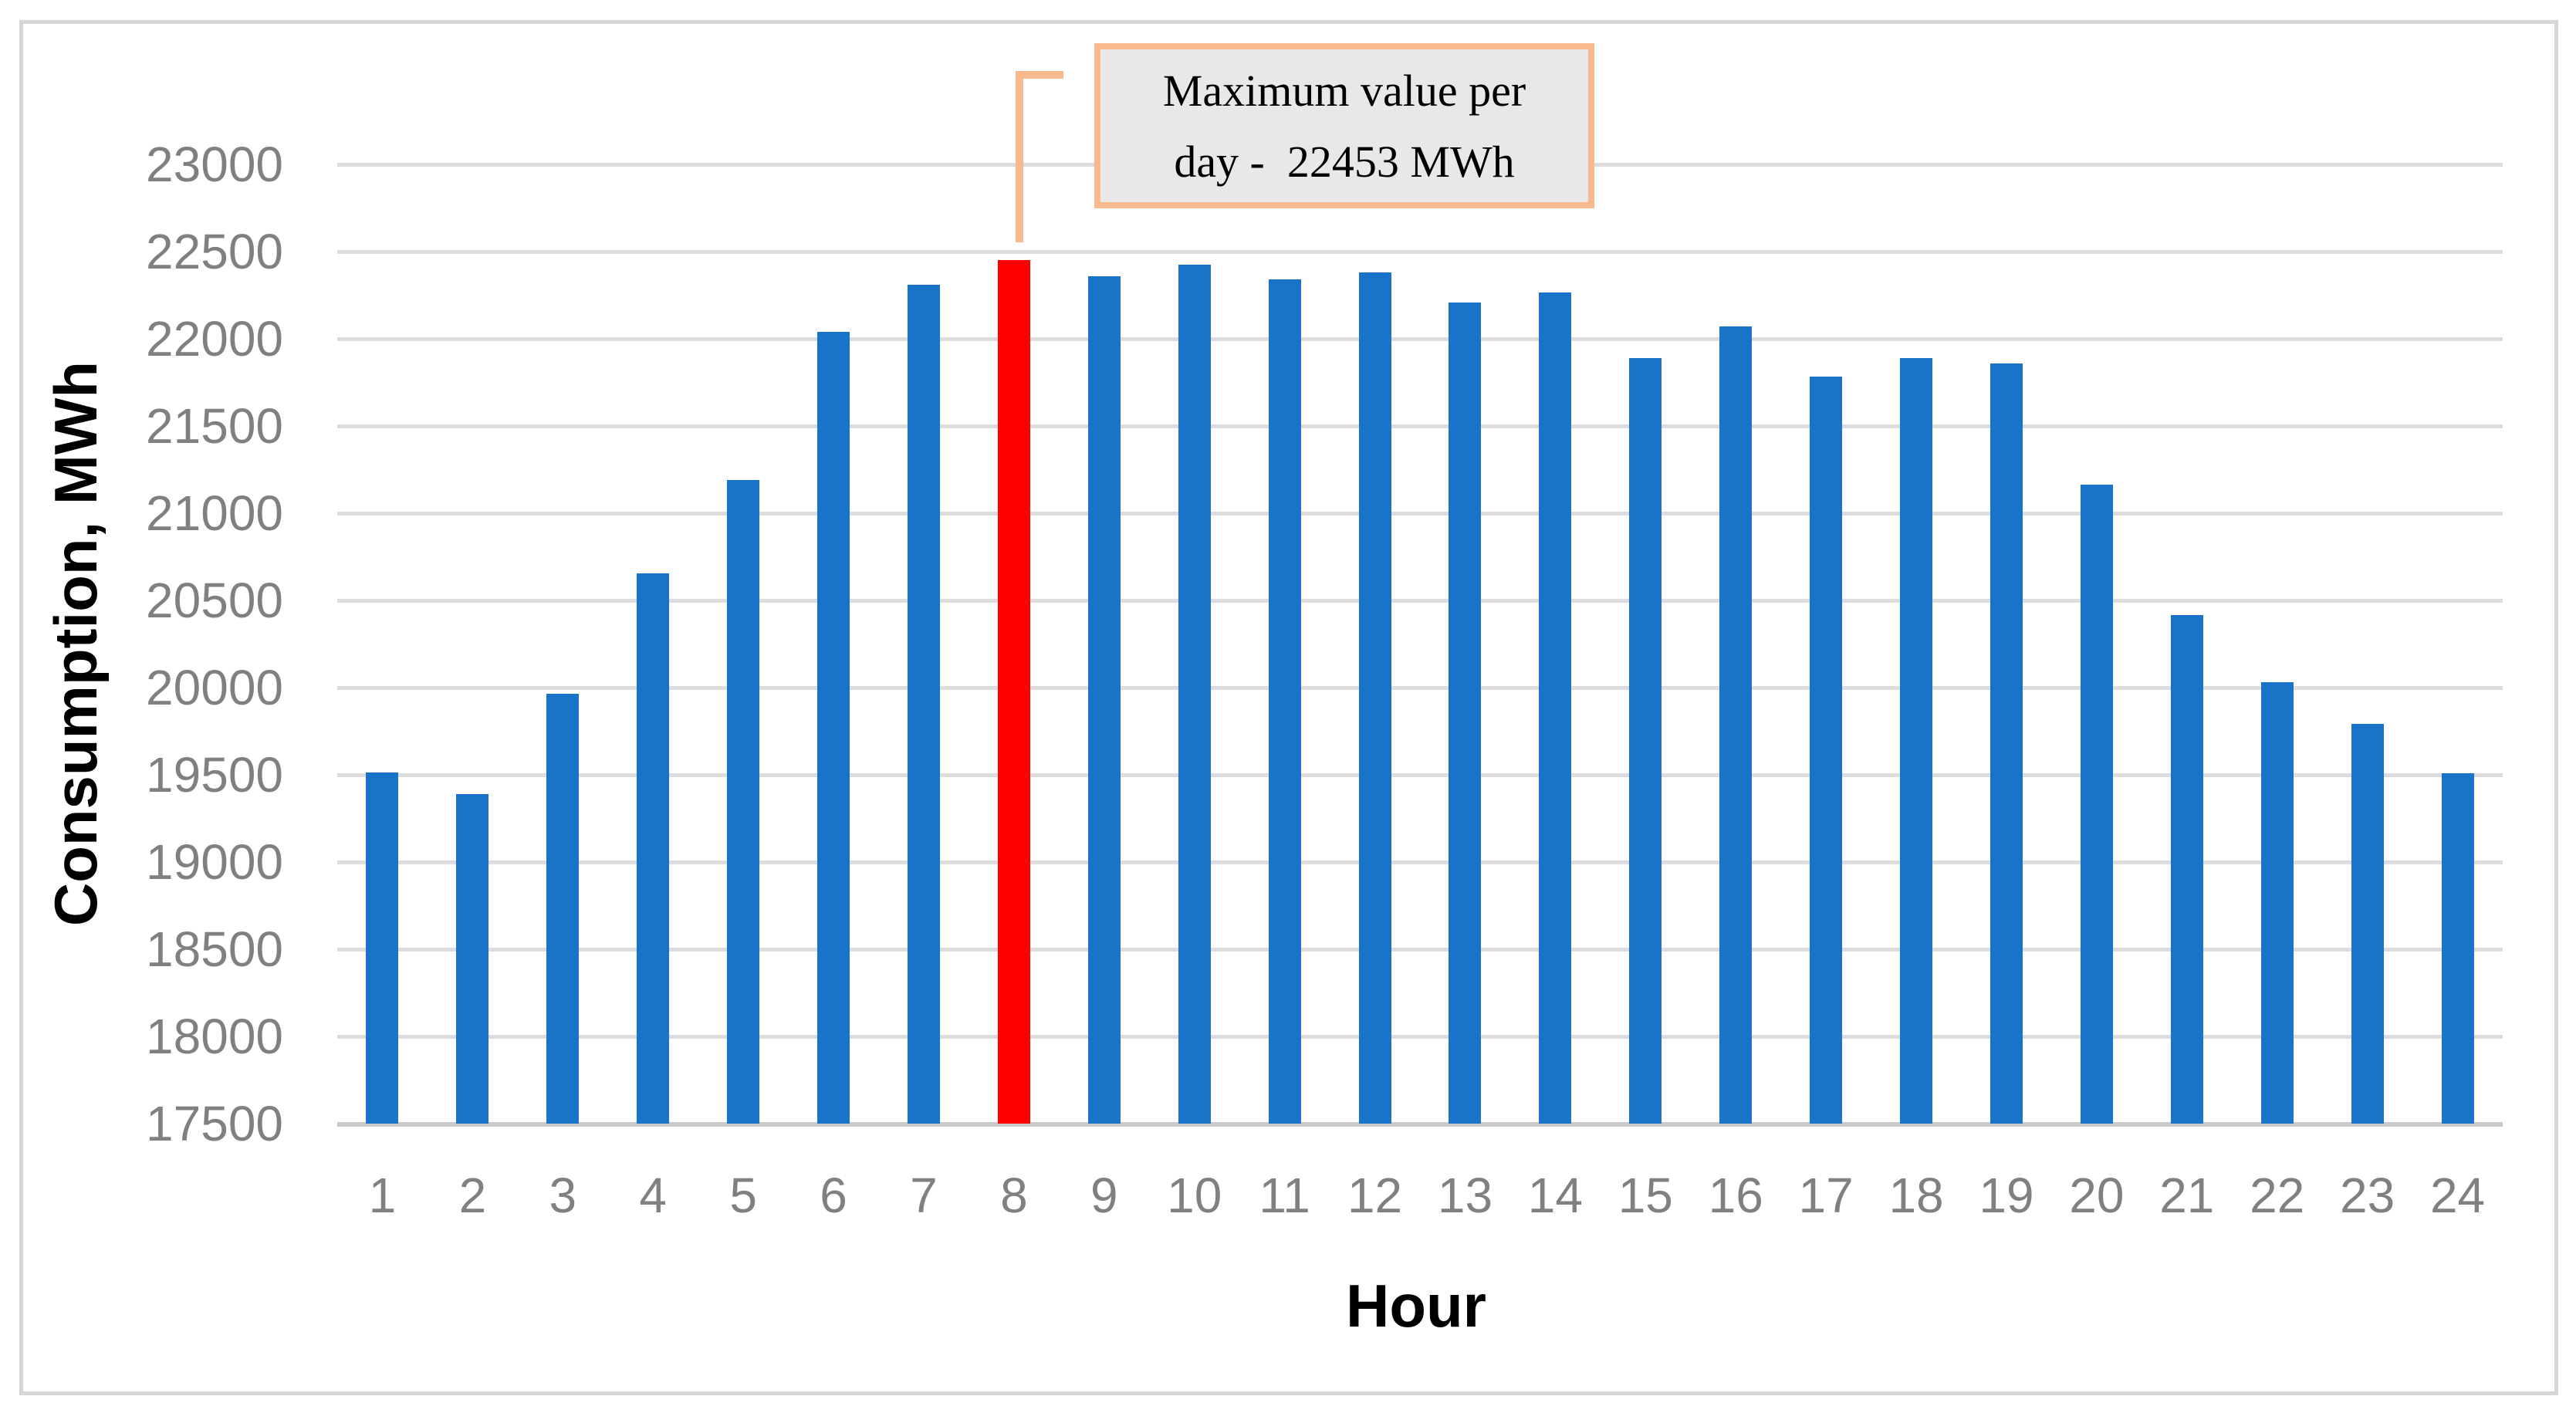  What do you see at coordinates (1019, 157) in the screenshot?
I see `annotation-callout-vertical-line` at bounding box center [1019, 157].